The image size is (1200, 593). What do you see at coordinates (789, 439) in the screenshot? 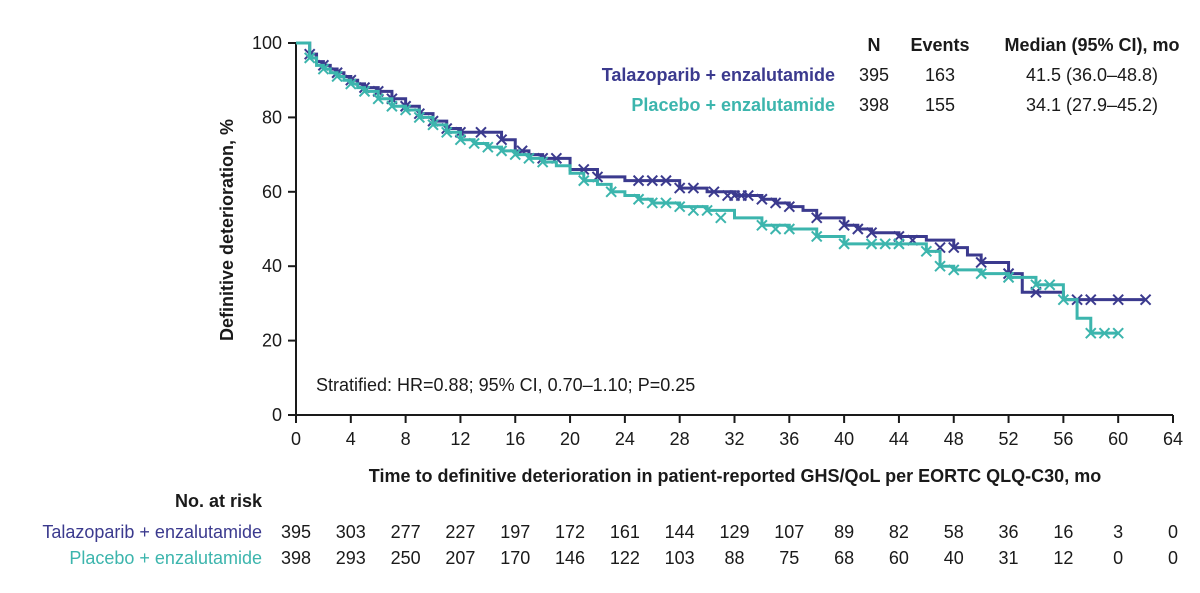
I see `x-tick-label: 36` at bounding box center [789, 439].